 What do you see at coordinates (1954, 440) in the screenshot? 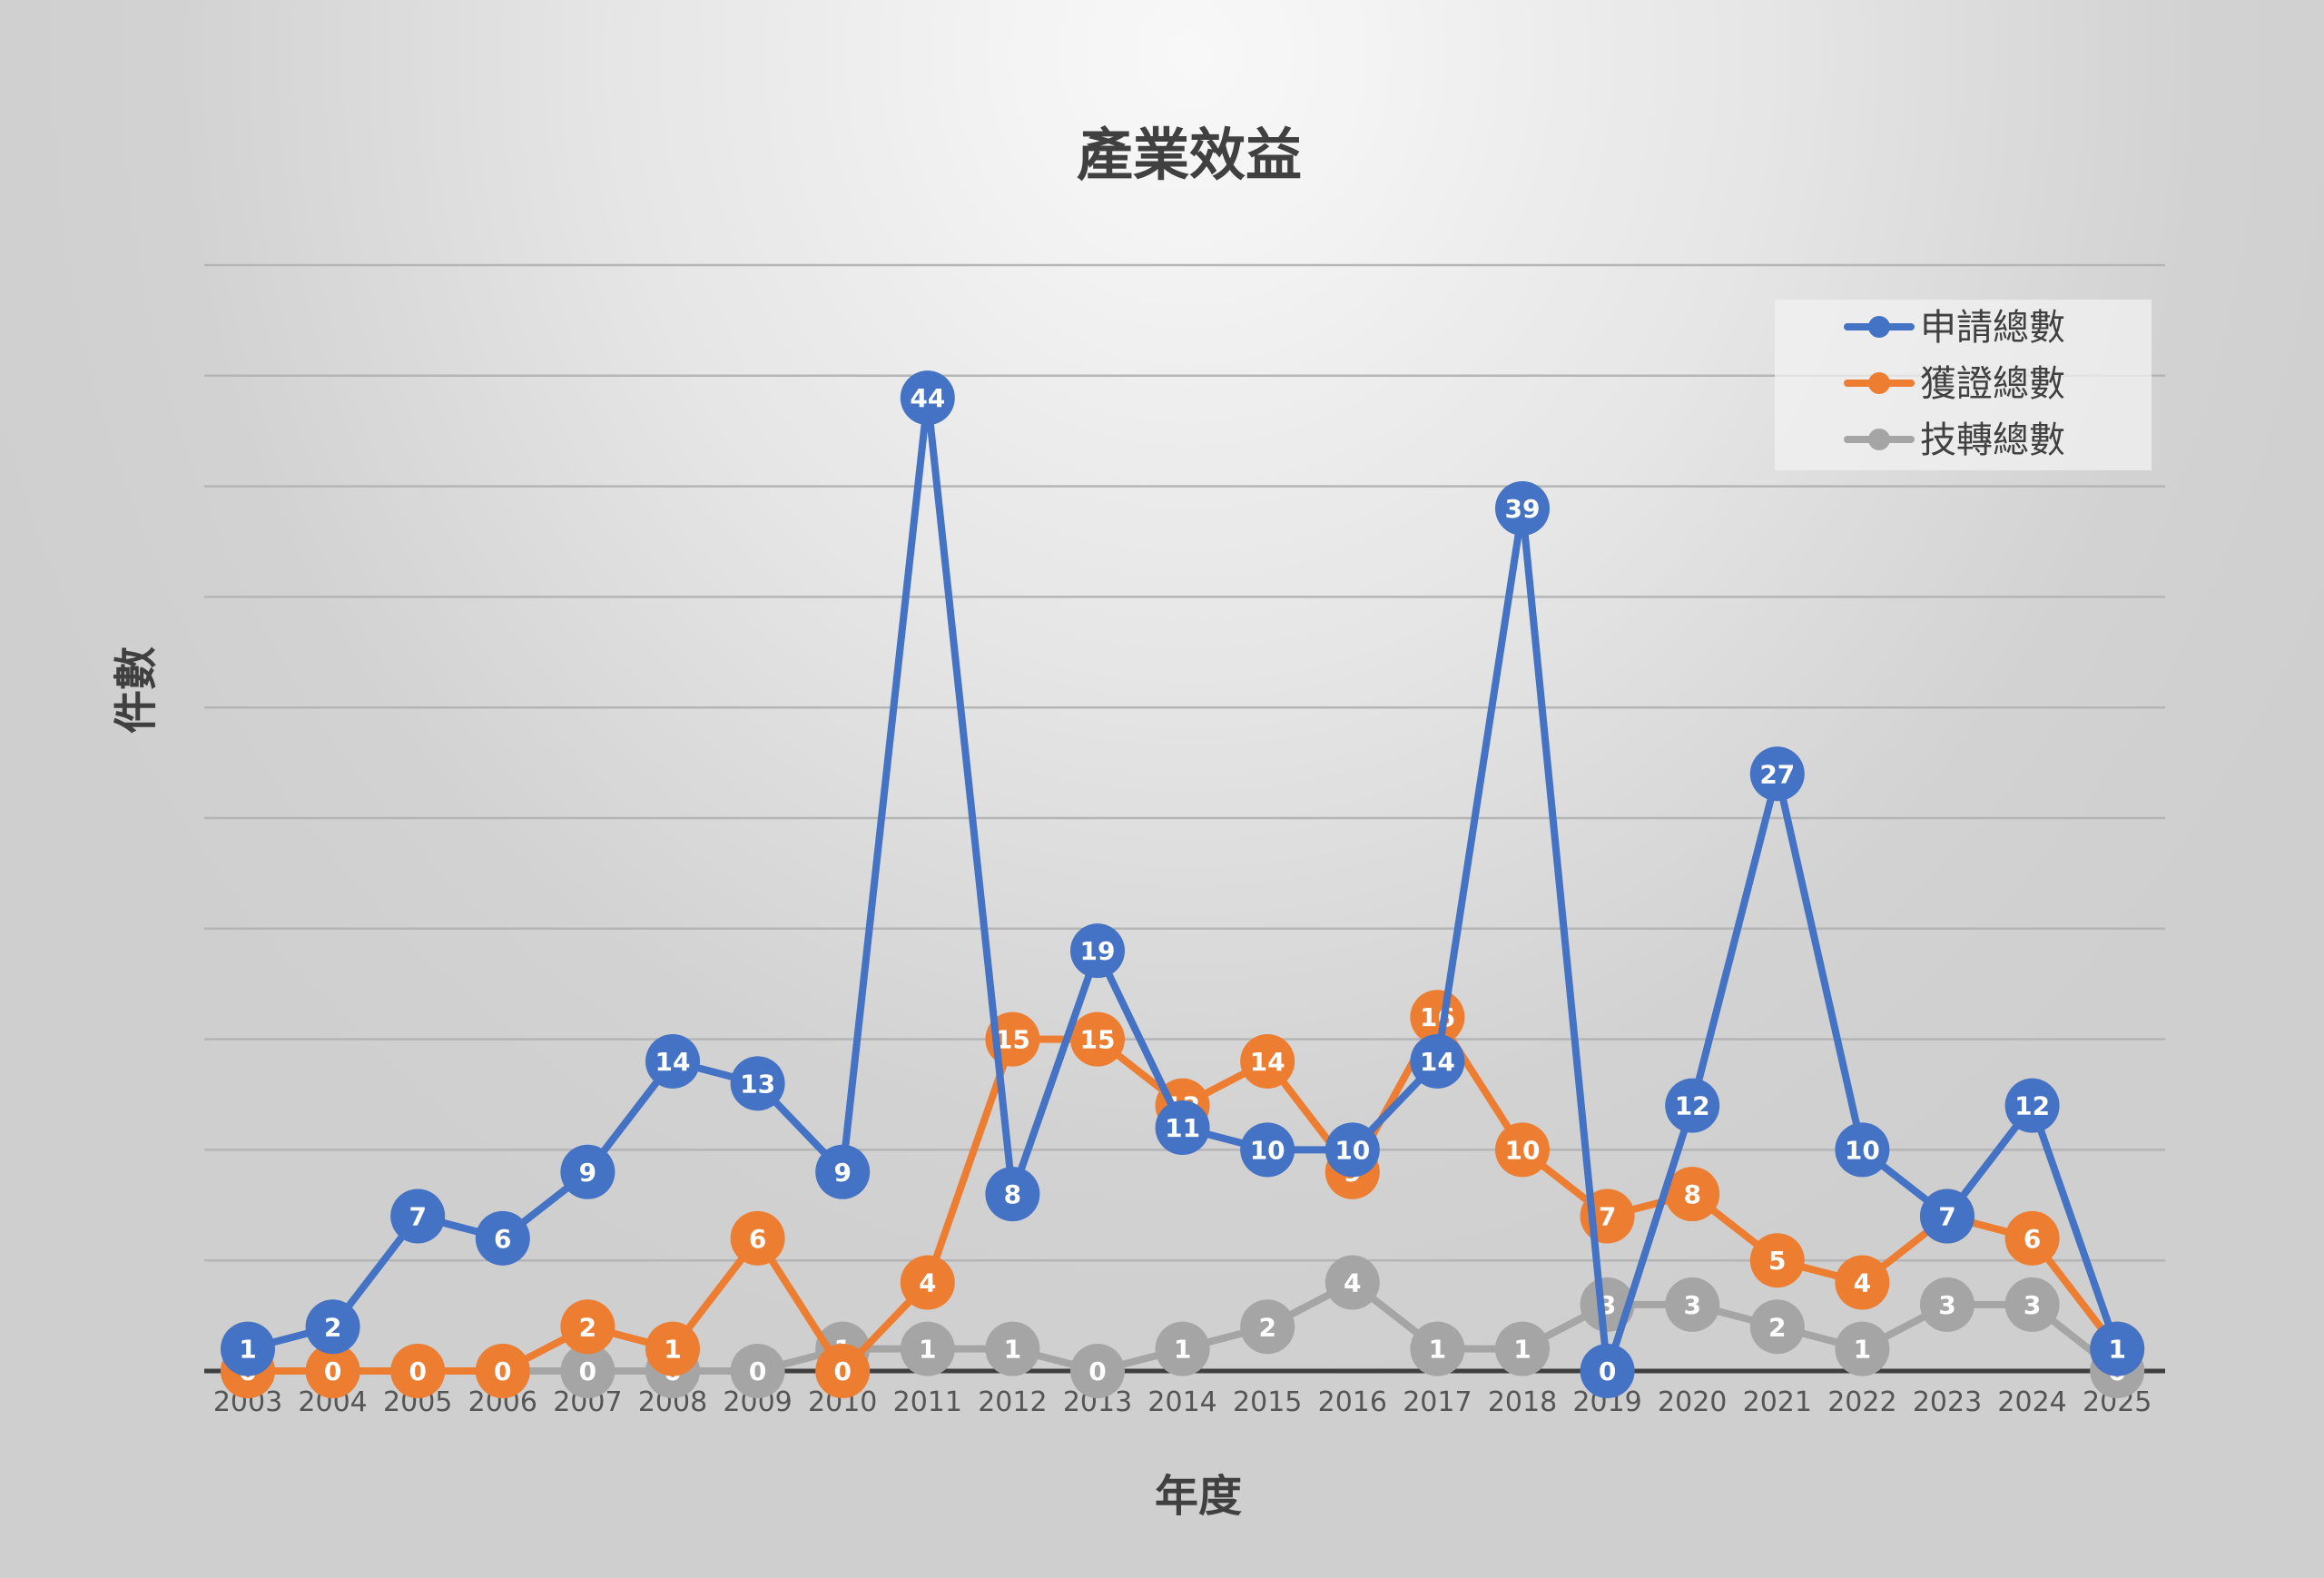
I see `legend-item: 技轉總數` at bounding box center [1954, 440].